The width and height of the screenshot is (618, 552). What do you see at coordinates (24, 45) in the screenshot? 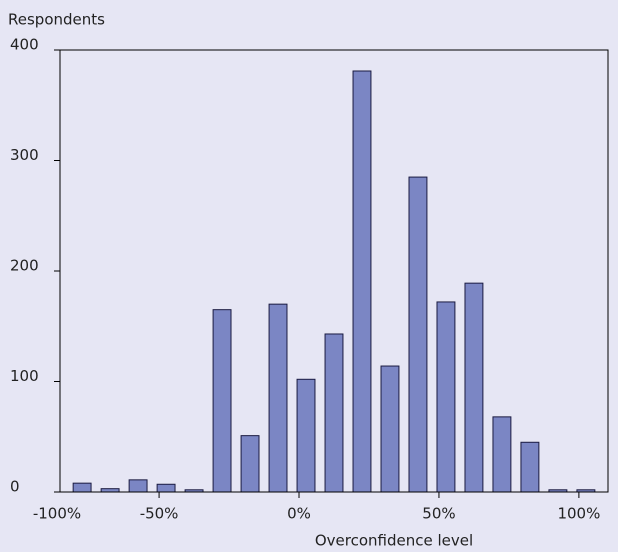
I see `y-tick-label: 400` at bounding box center [24, 45].